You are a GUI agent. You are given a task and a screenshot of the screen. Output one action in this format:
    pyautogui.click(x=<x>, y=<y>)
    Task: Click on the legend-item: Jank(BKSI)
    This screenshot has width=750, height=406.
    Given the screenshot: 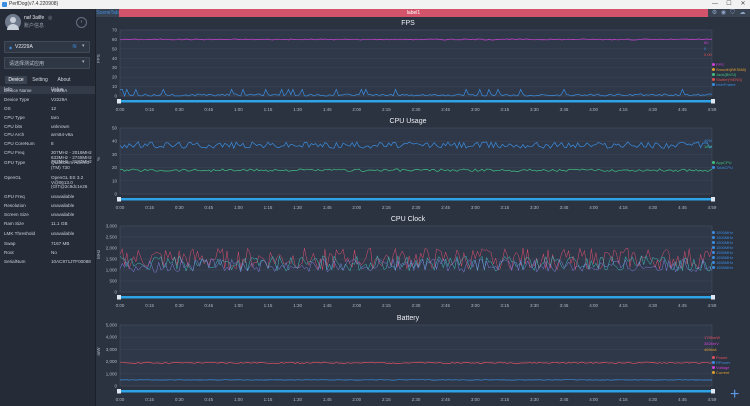 What is the action you would take?
    pyautogui.click(x=724, y=74)
    